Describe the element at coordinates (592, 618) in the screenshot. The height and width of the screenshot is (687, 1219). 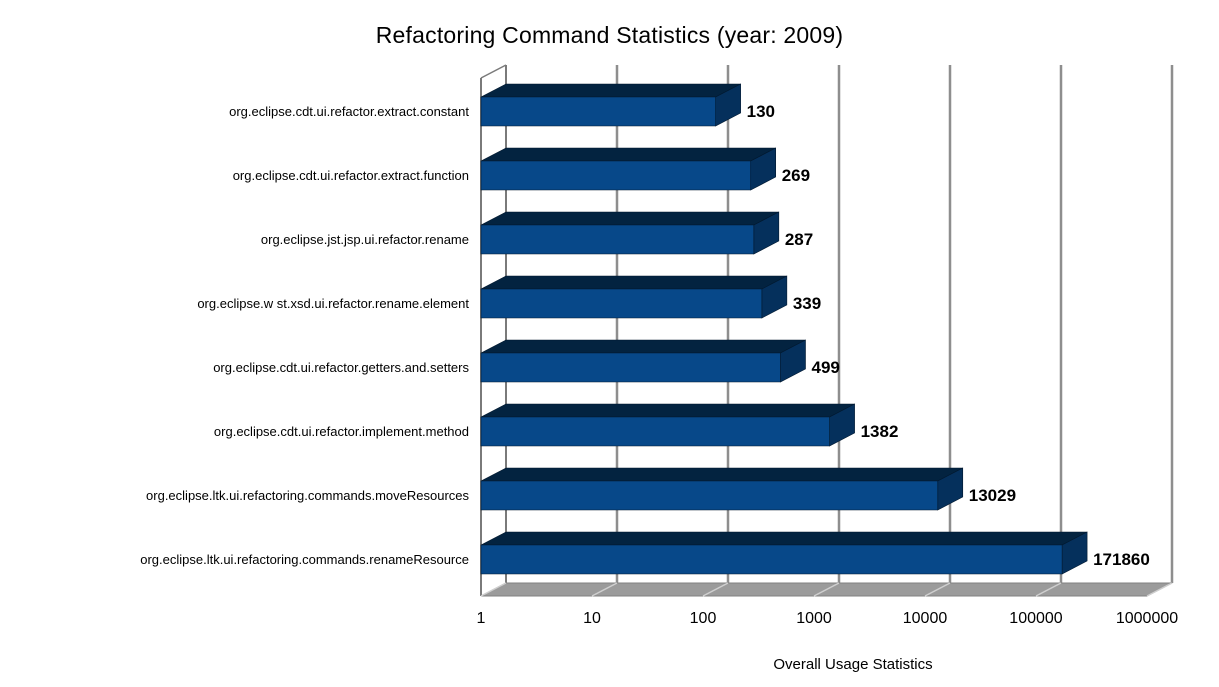
I see `x-tick-label: 10` at that location.